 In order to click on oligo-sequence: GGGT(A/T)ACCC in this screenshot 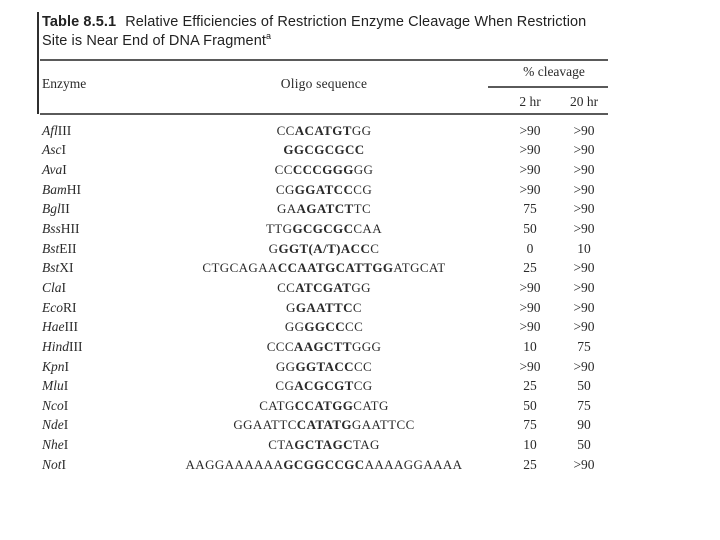, I will do `click(324, 248)`.